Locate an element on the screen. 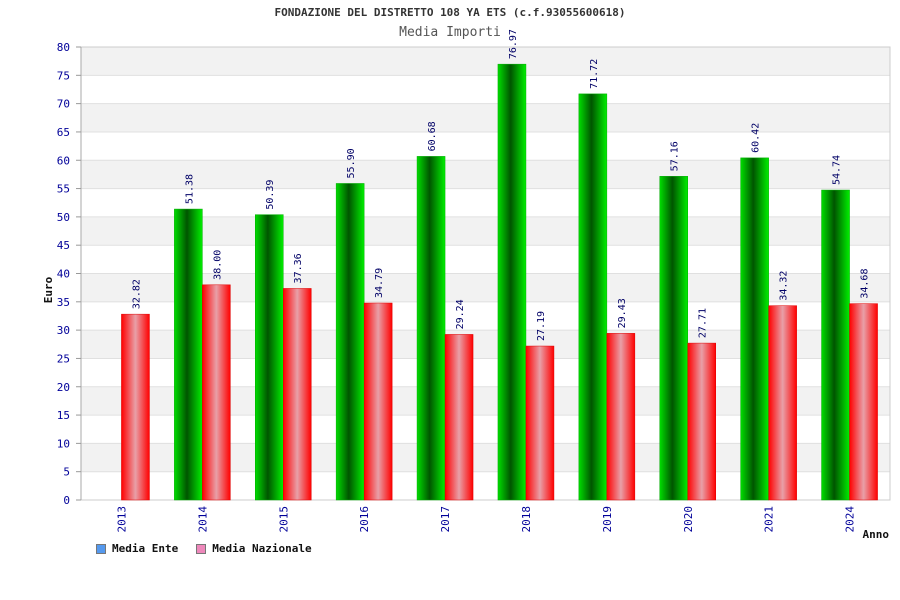 The image size is (900, 600). x-tick-label: 2019 is located at coordinates (607, 519).